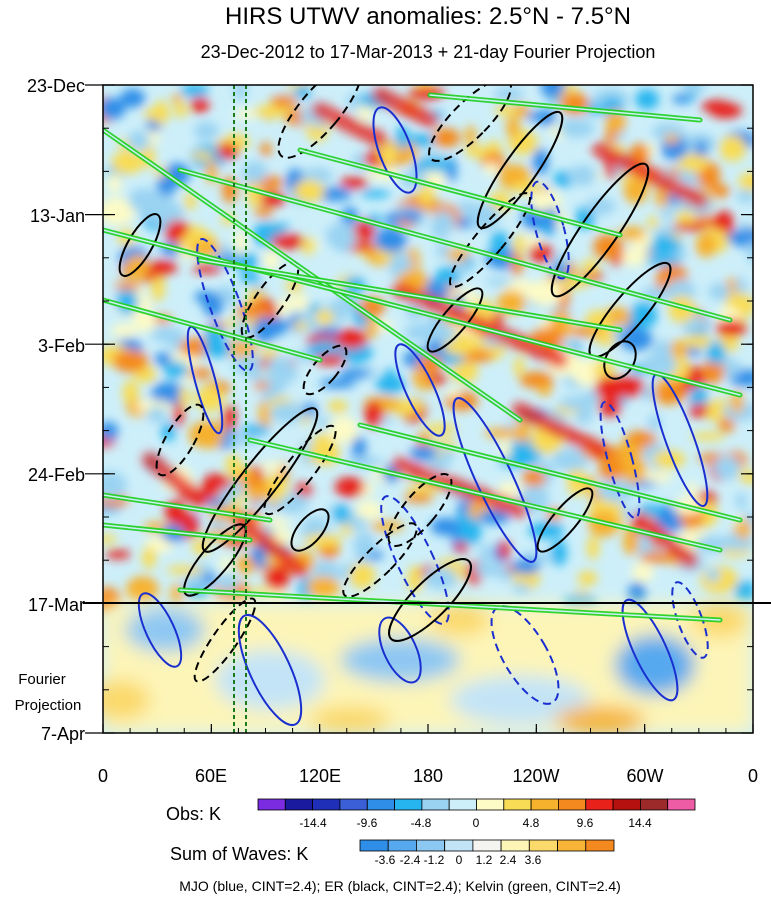 The image size is (771, 899). I want to click on obs-colorbar-tick-label: -9.6, so click(367, 823).